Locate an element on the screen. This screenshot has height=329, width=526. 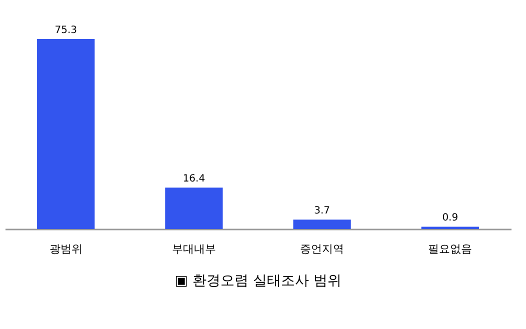
data-label: 16.4 is located at coordinates (194, 179).